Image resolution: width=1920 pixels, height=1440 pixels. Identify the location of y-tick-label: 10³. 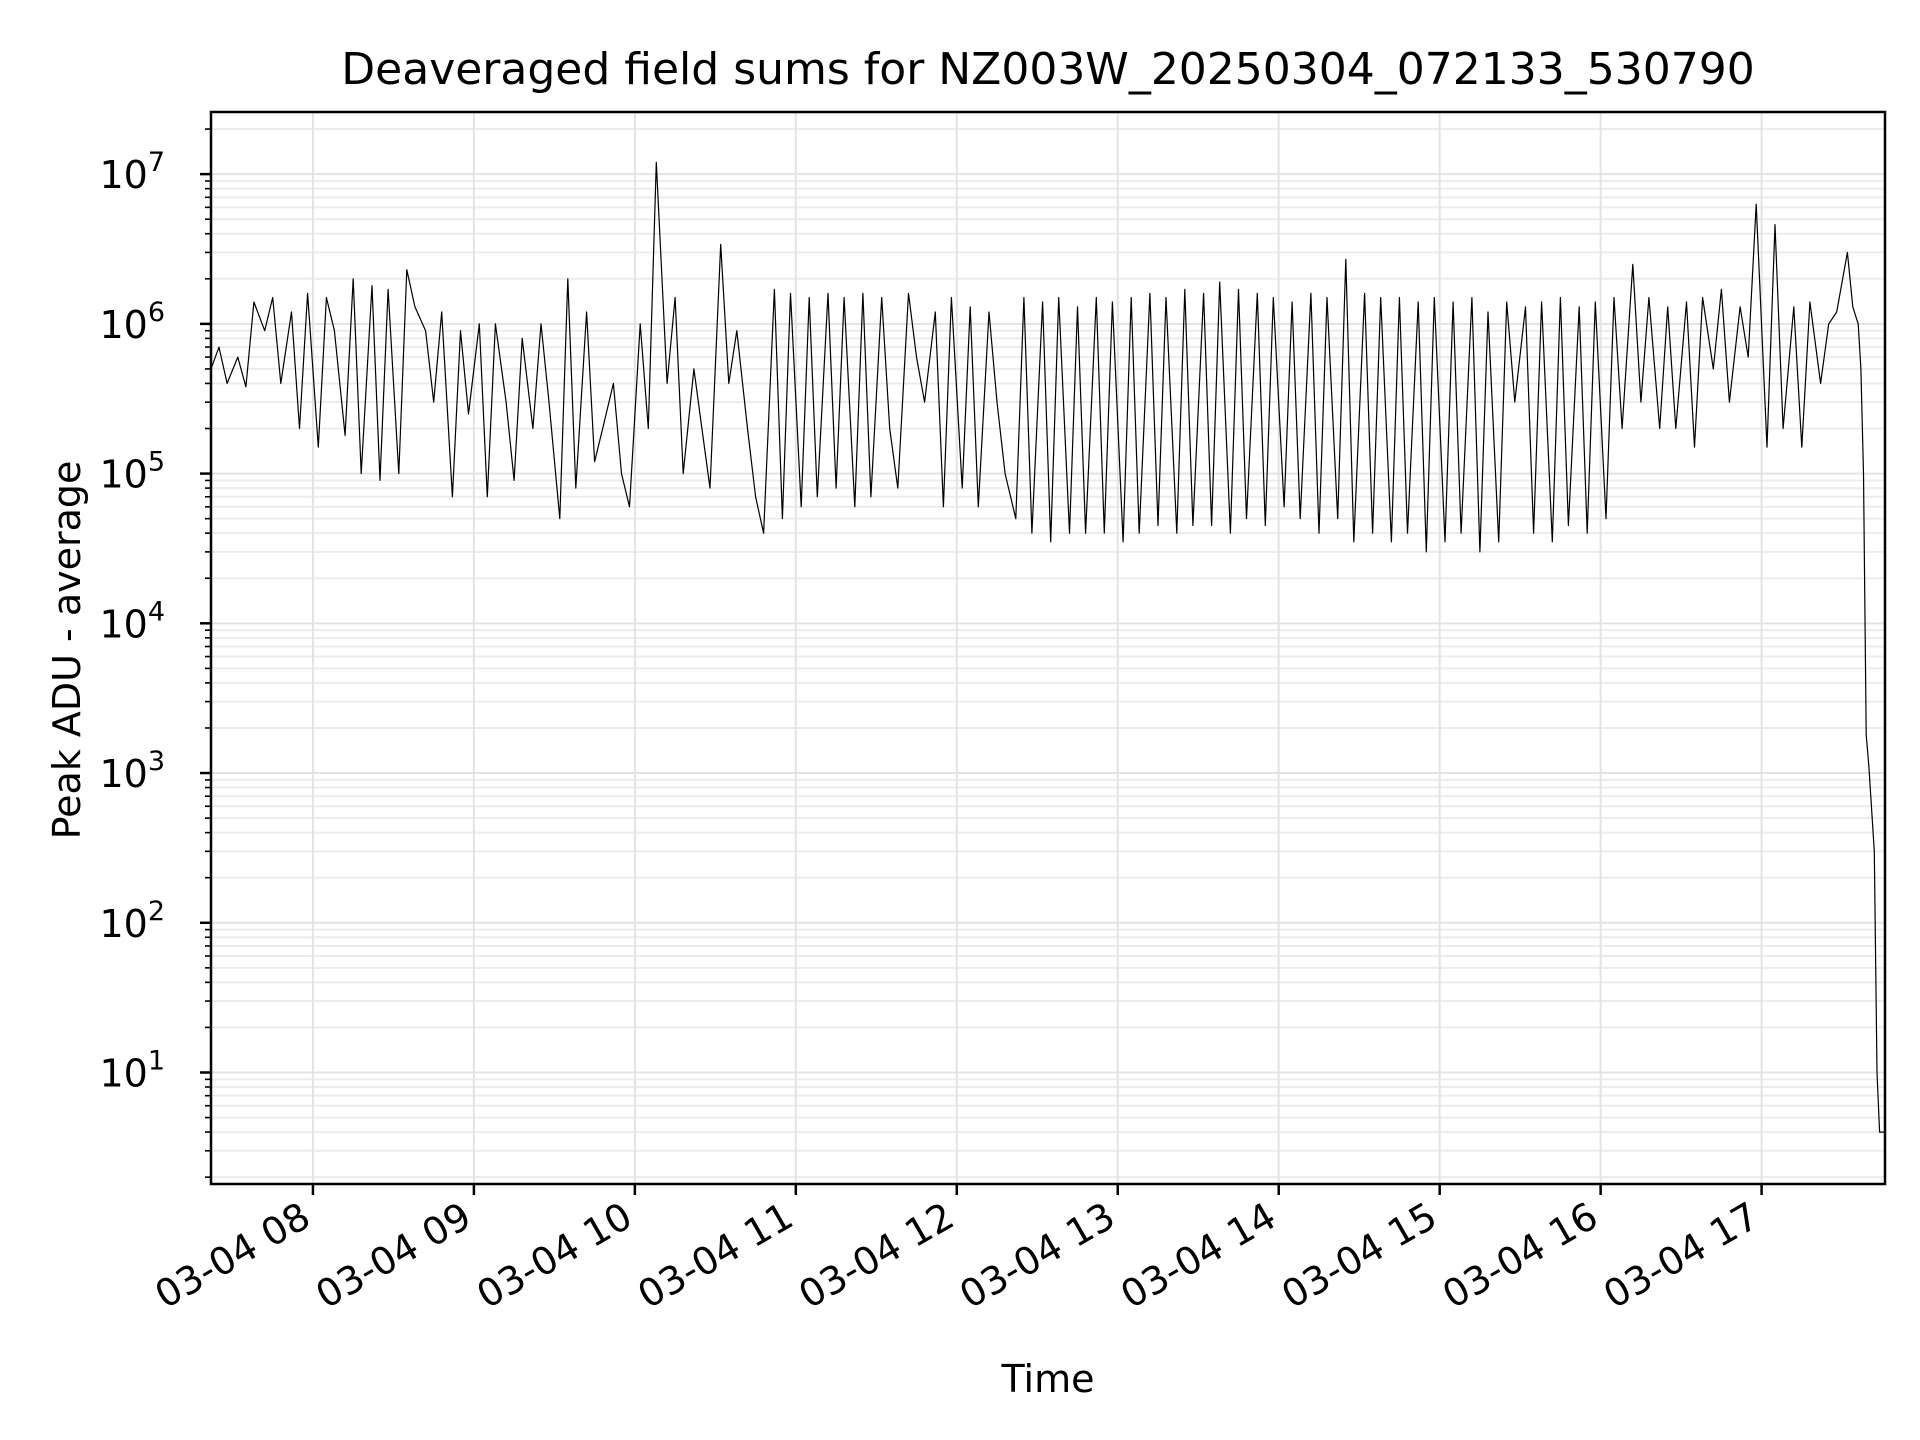
(132, 771).